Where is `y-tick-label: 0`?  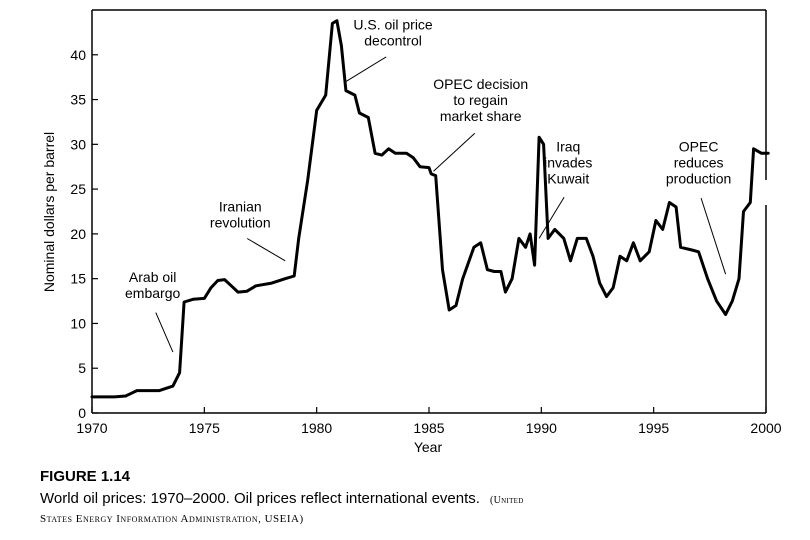
y-tick-label: 0 is located at coordinates (82, 413).